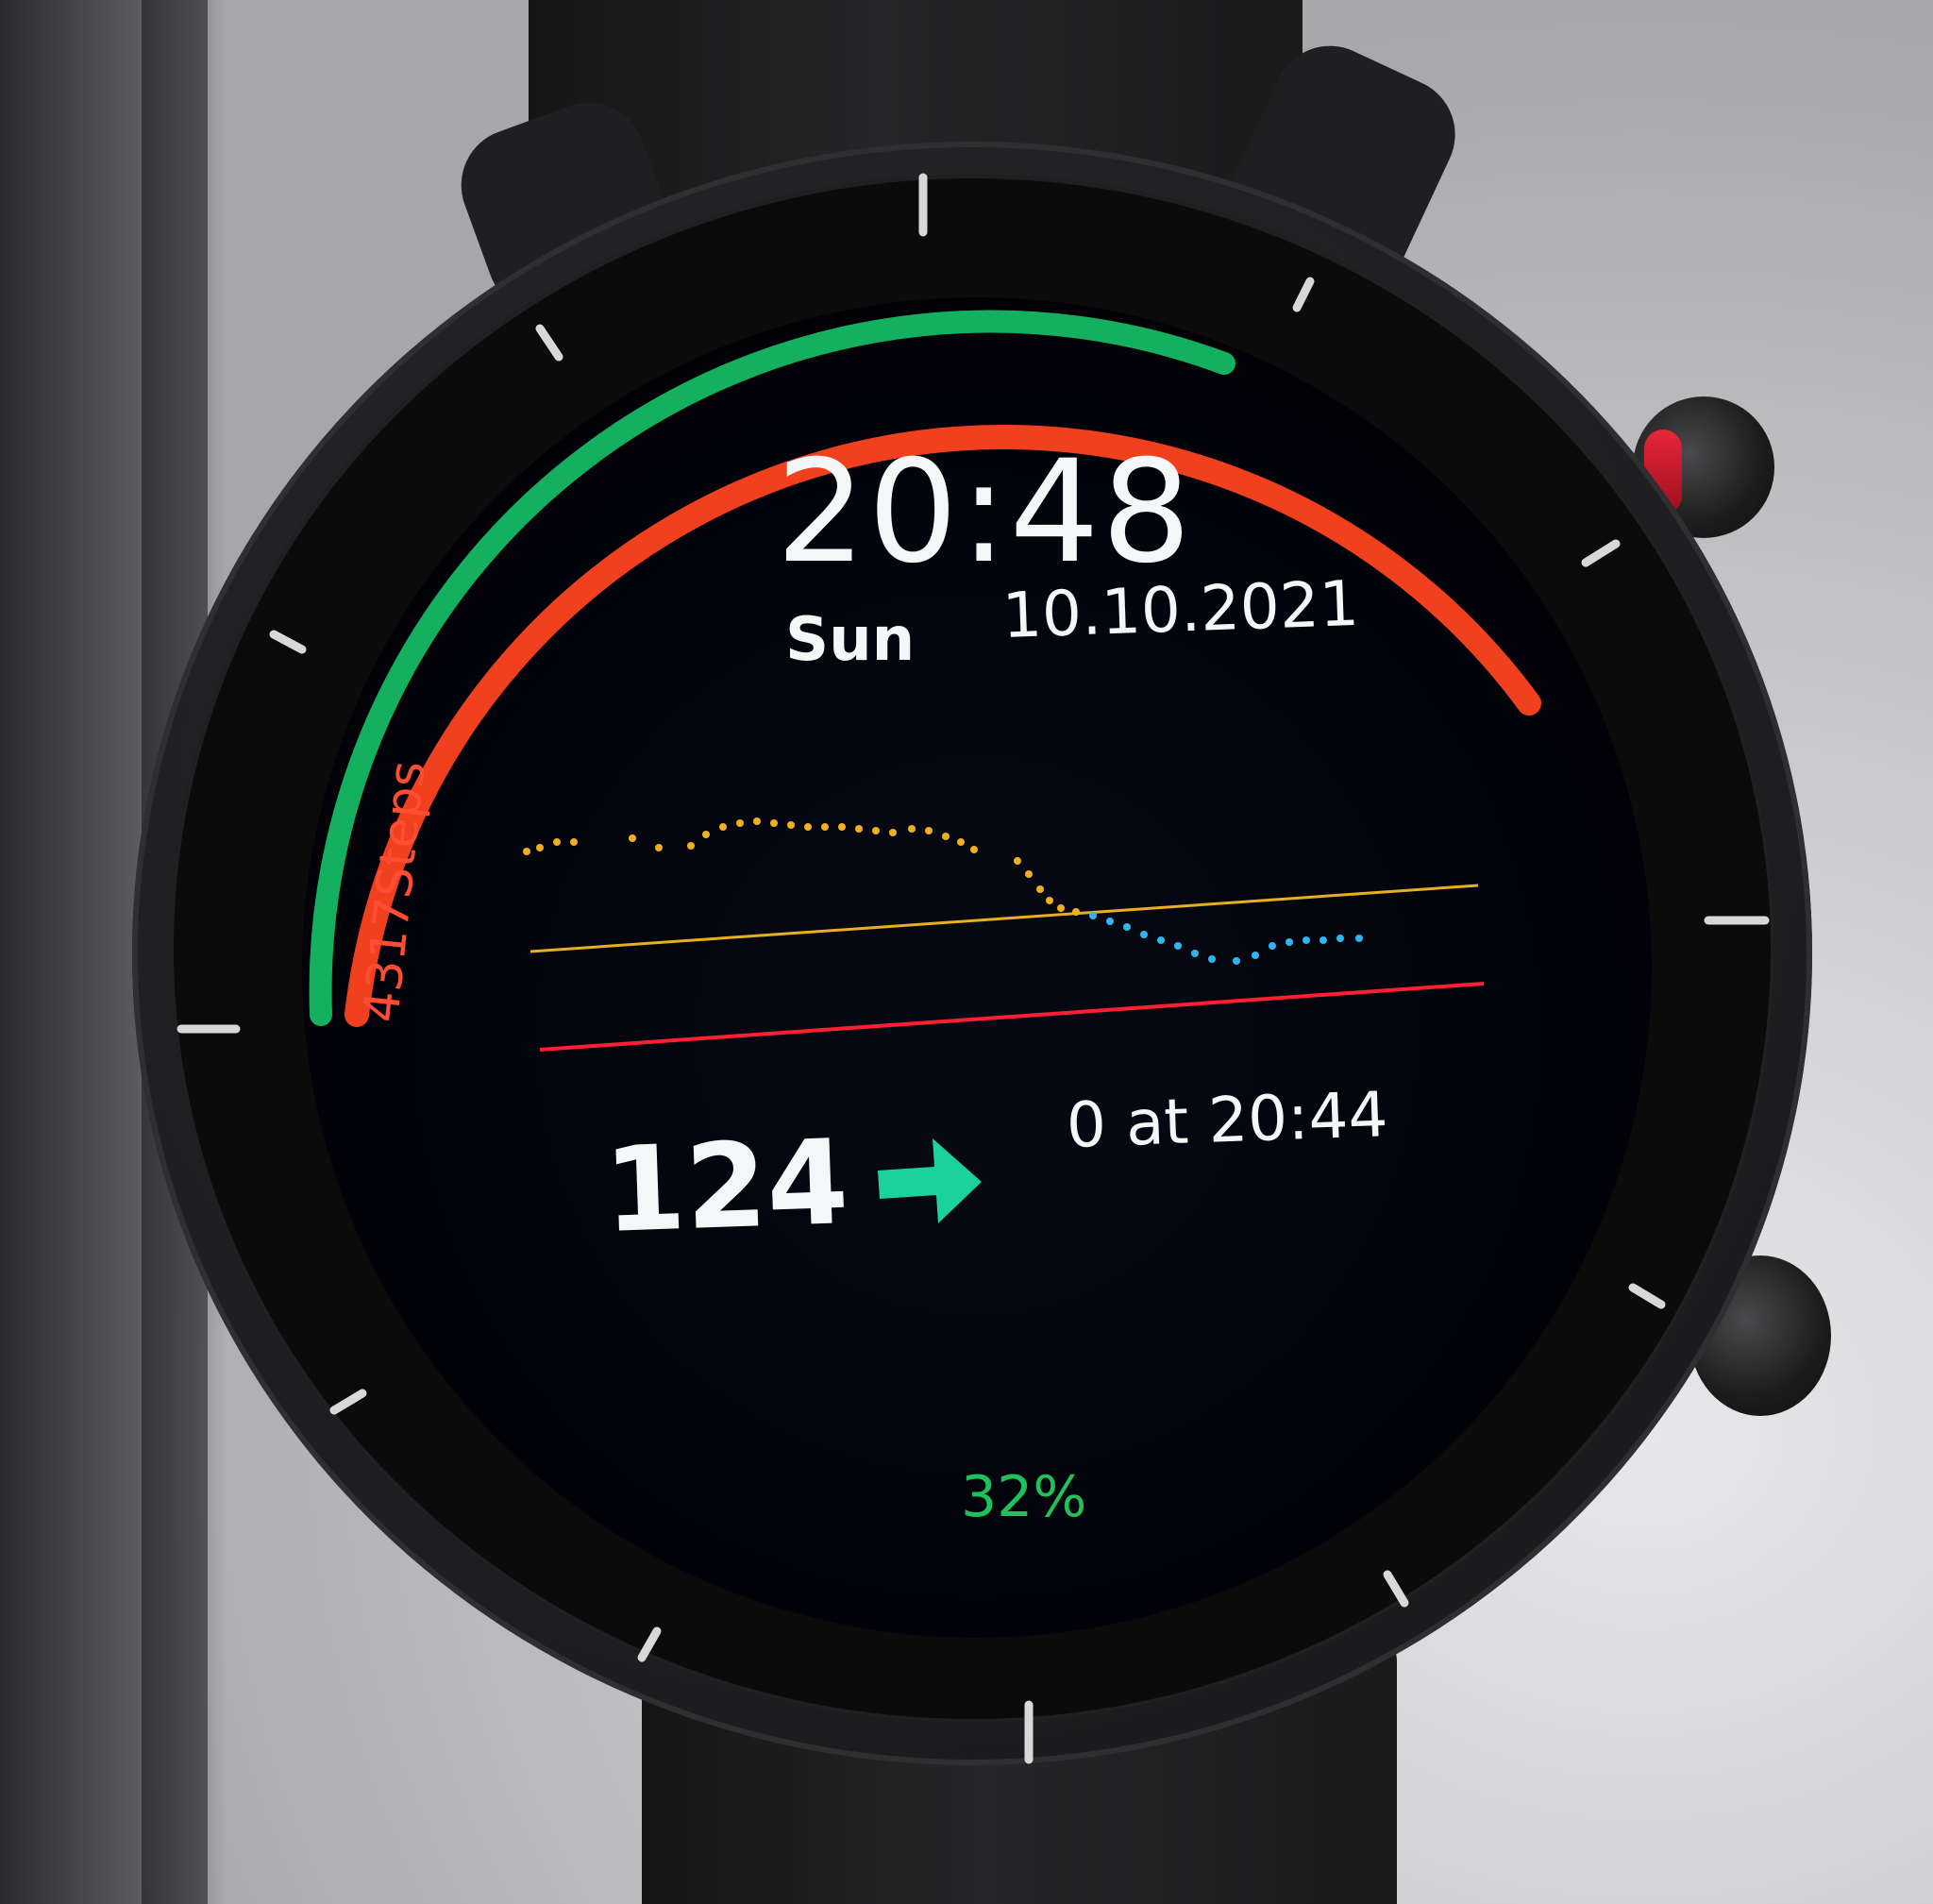  I want to click on battery-percent: 32%, so click(1024, 1497).